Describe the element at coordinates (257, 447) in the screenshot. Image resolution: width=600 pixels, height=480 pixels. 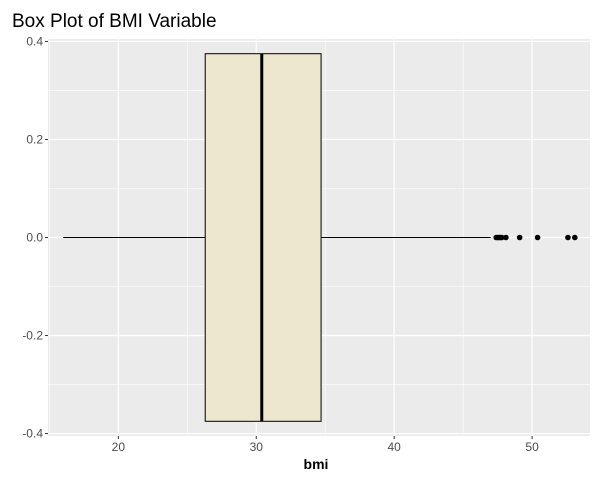
I see `x-tick-label: 30` at that location.